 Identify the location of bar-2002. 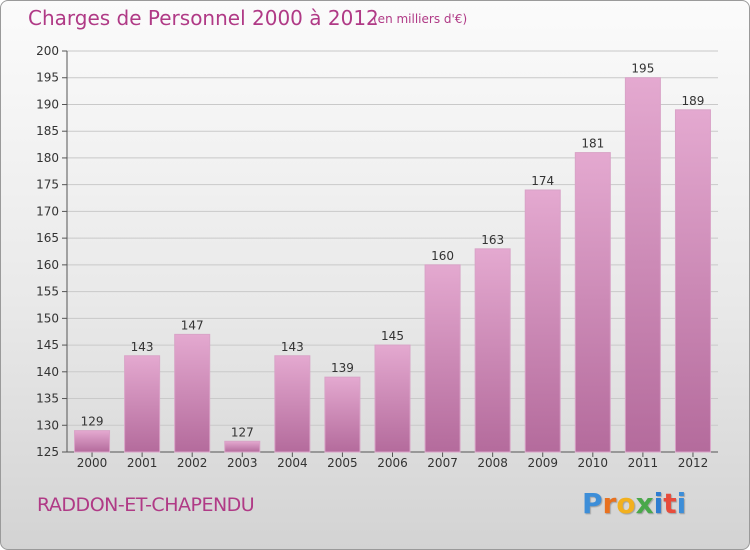
(192, 393).